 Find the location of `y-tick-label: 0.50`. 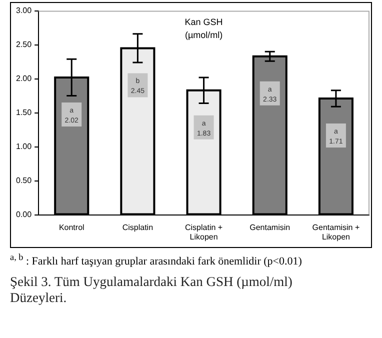

y-tick-label: 0.50 is located at coordinates (24, 181).